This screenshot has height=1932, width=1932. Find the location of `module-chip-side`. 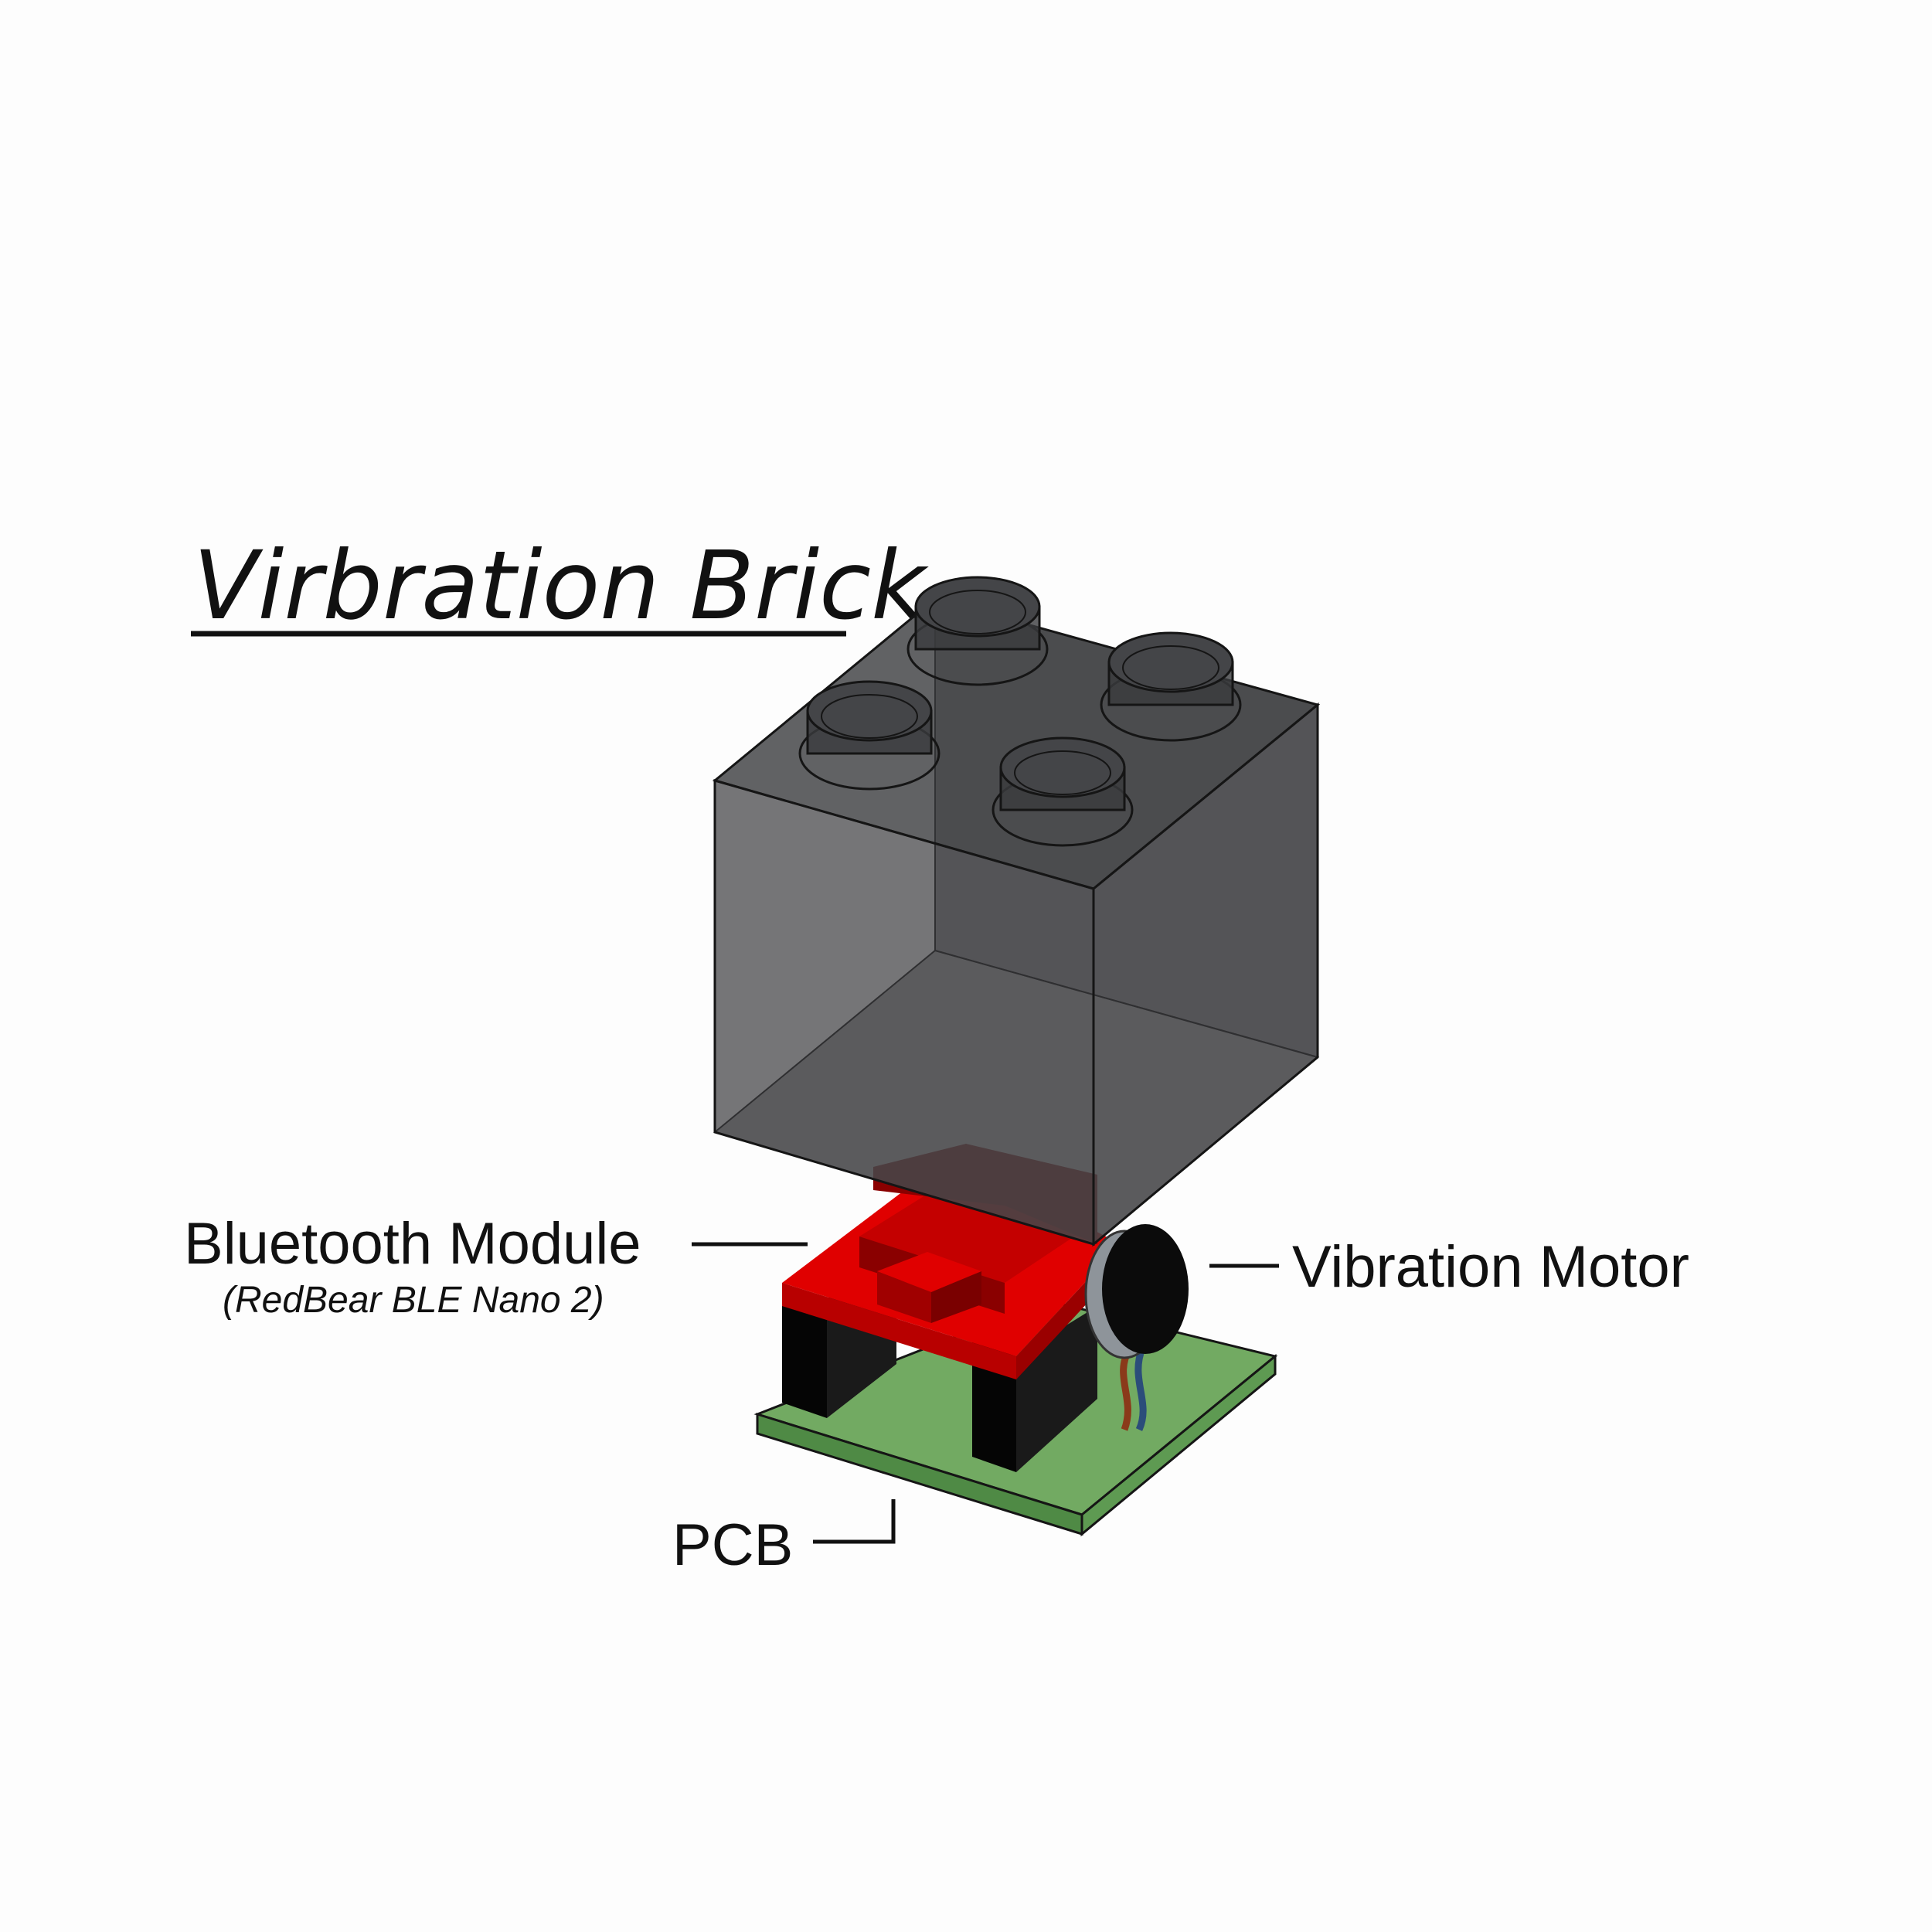

module-chip-side is located at coordinates (956, 1297).